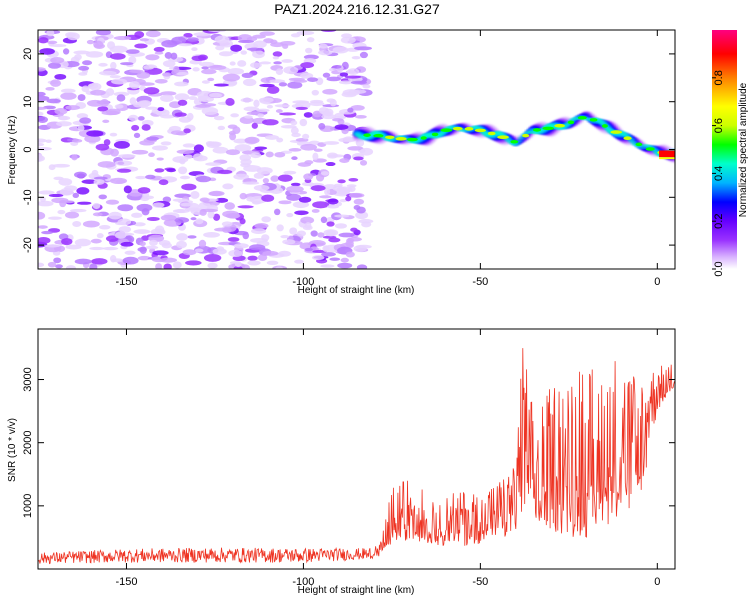  Describe the element at coordinates (303, 282) in the screenshot. I see `x-tick-label: -100` at that location.